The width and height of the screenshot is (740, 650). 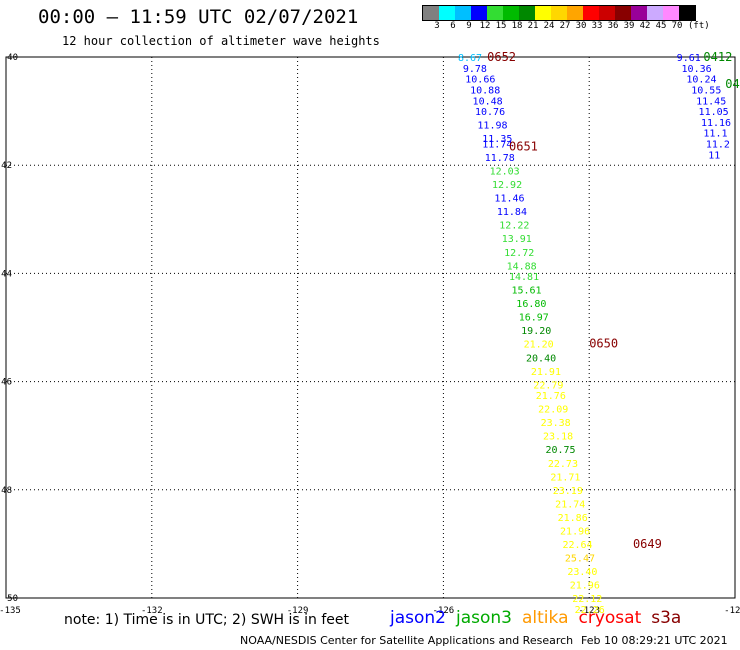 I want to click on legend-label: 24, so click(x=549, y=26).